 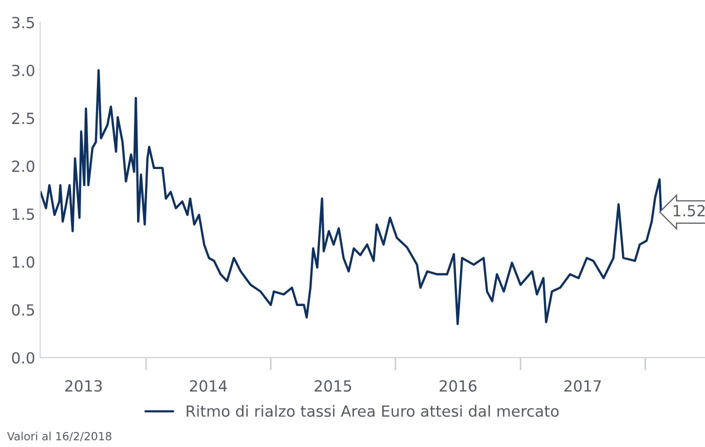 I want to click on x-tick-label: 2016, so click(x=458, y=386).